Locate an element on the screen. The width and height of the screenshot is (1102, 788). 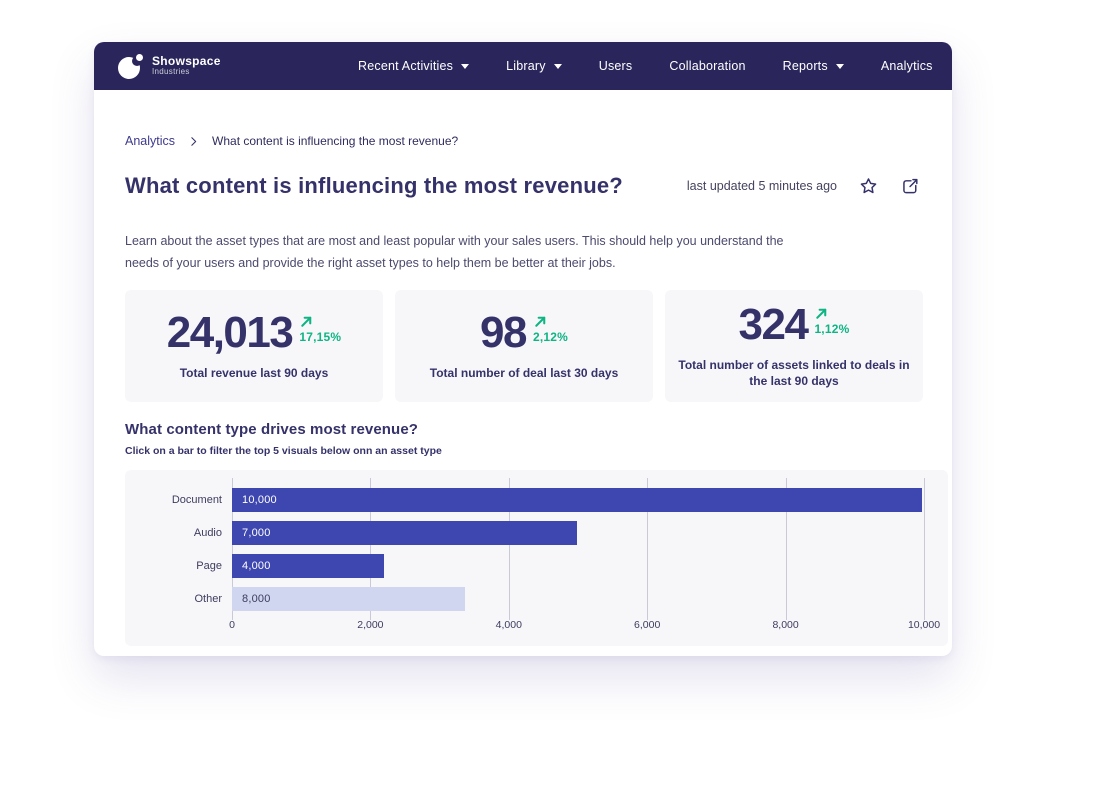
favorite-star-button is located at coordinates (868, 186).